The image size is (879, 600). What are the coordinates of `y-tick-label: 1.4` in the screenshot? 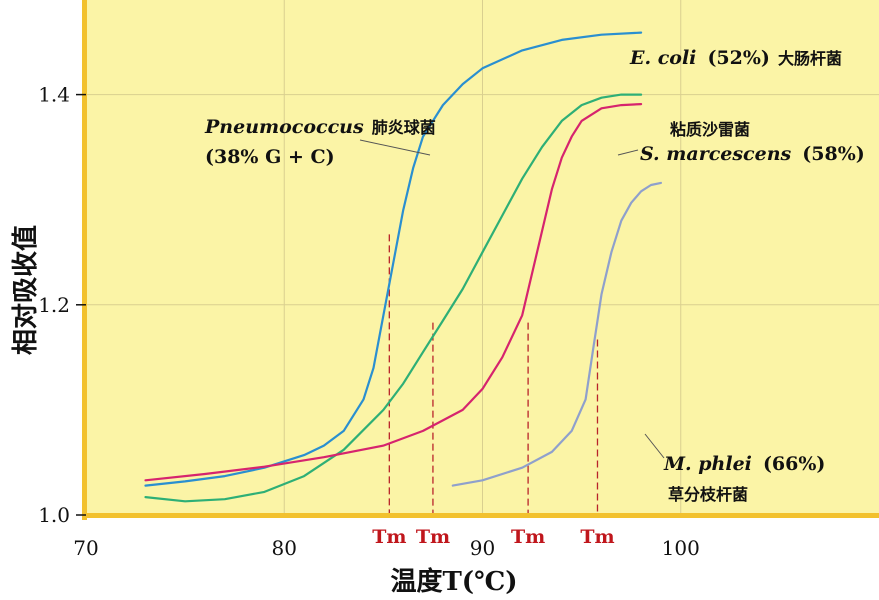 It's located at (54, 95).